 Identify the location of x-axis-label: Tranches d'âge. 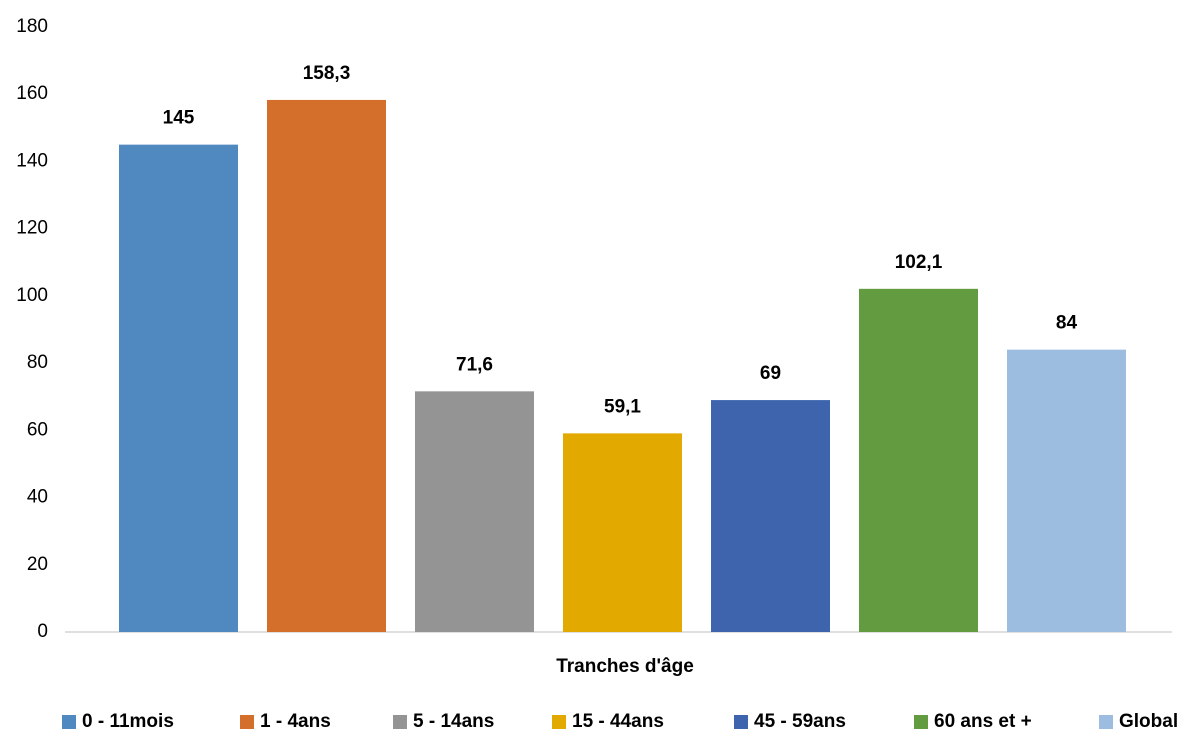
(625, 666).